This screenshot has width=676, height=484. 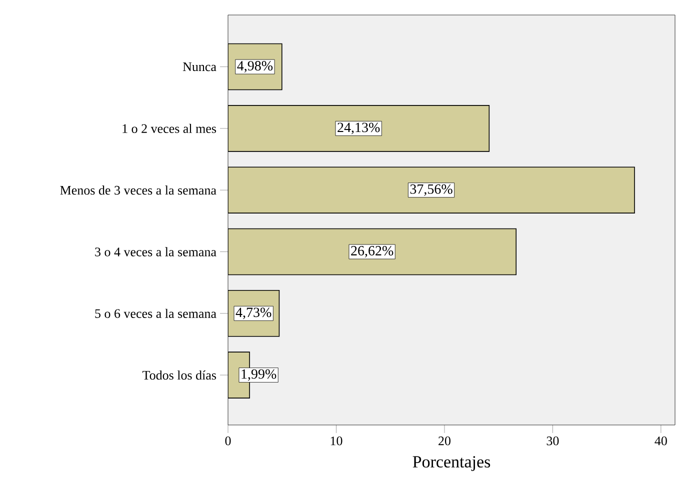 What do you see at coordinates (444, 441) in the screenshot?
I see `x-tick-label: 20` at bounding box center [444, 441].